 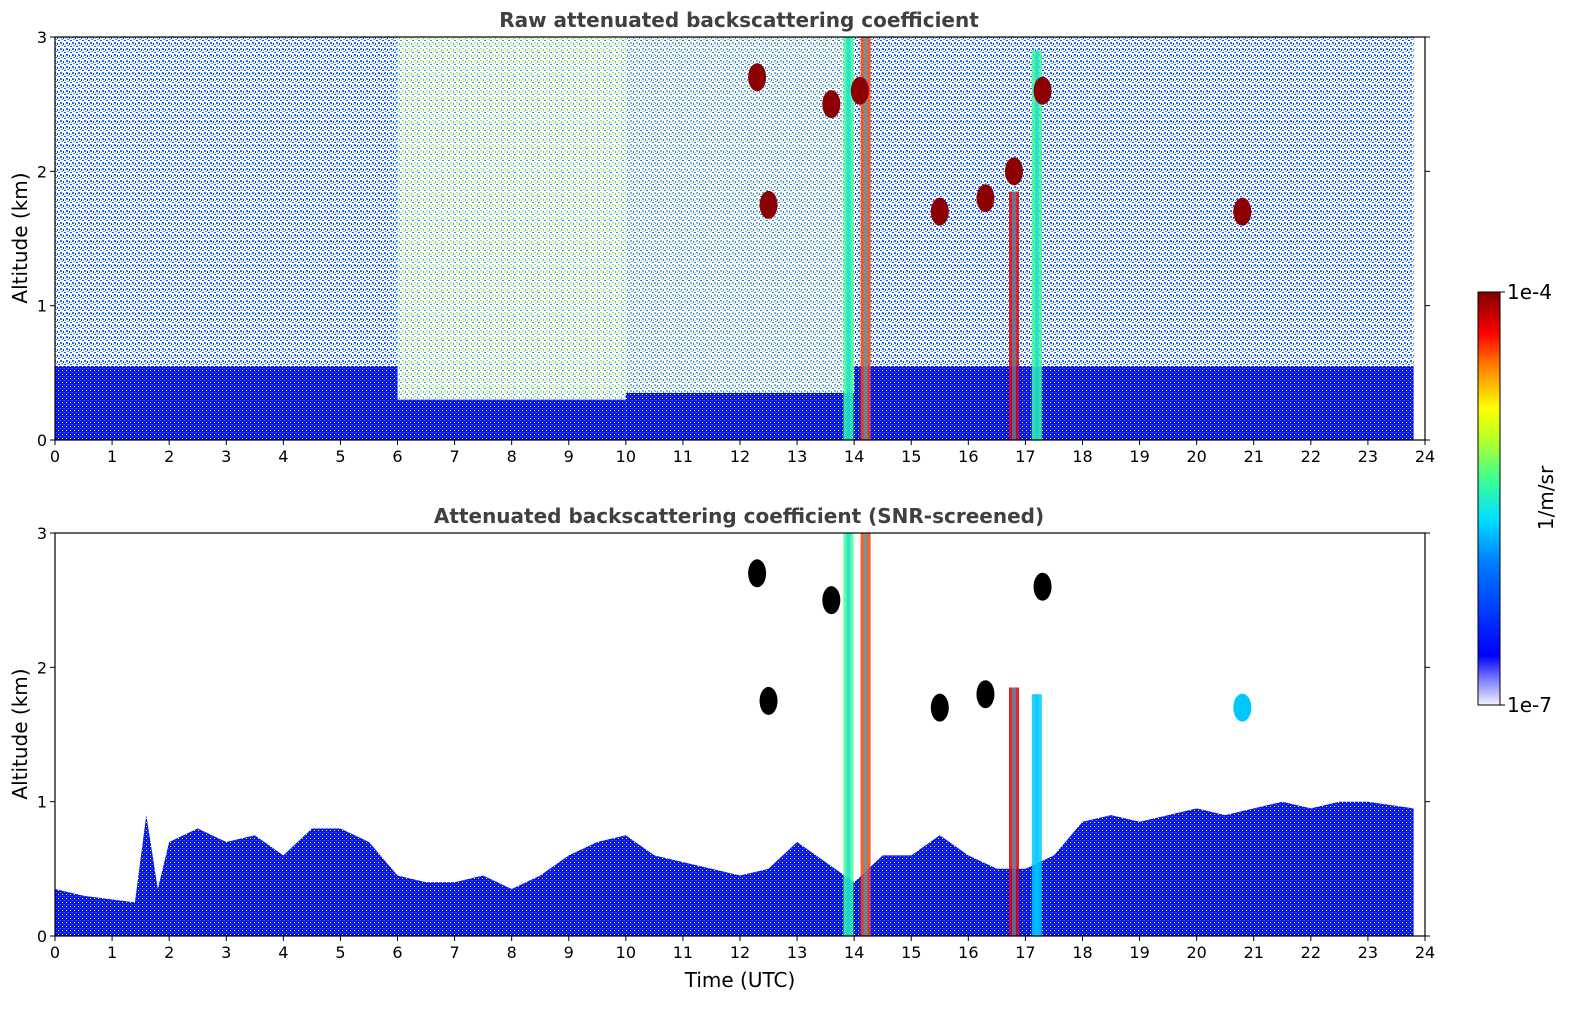 I want to click on colorbar-min-label: 1e-7, so click(x=1529, y=705).